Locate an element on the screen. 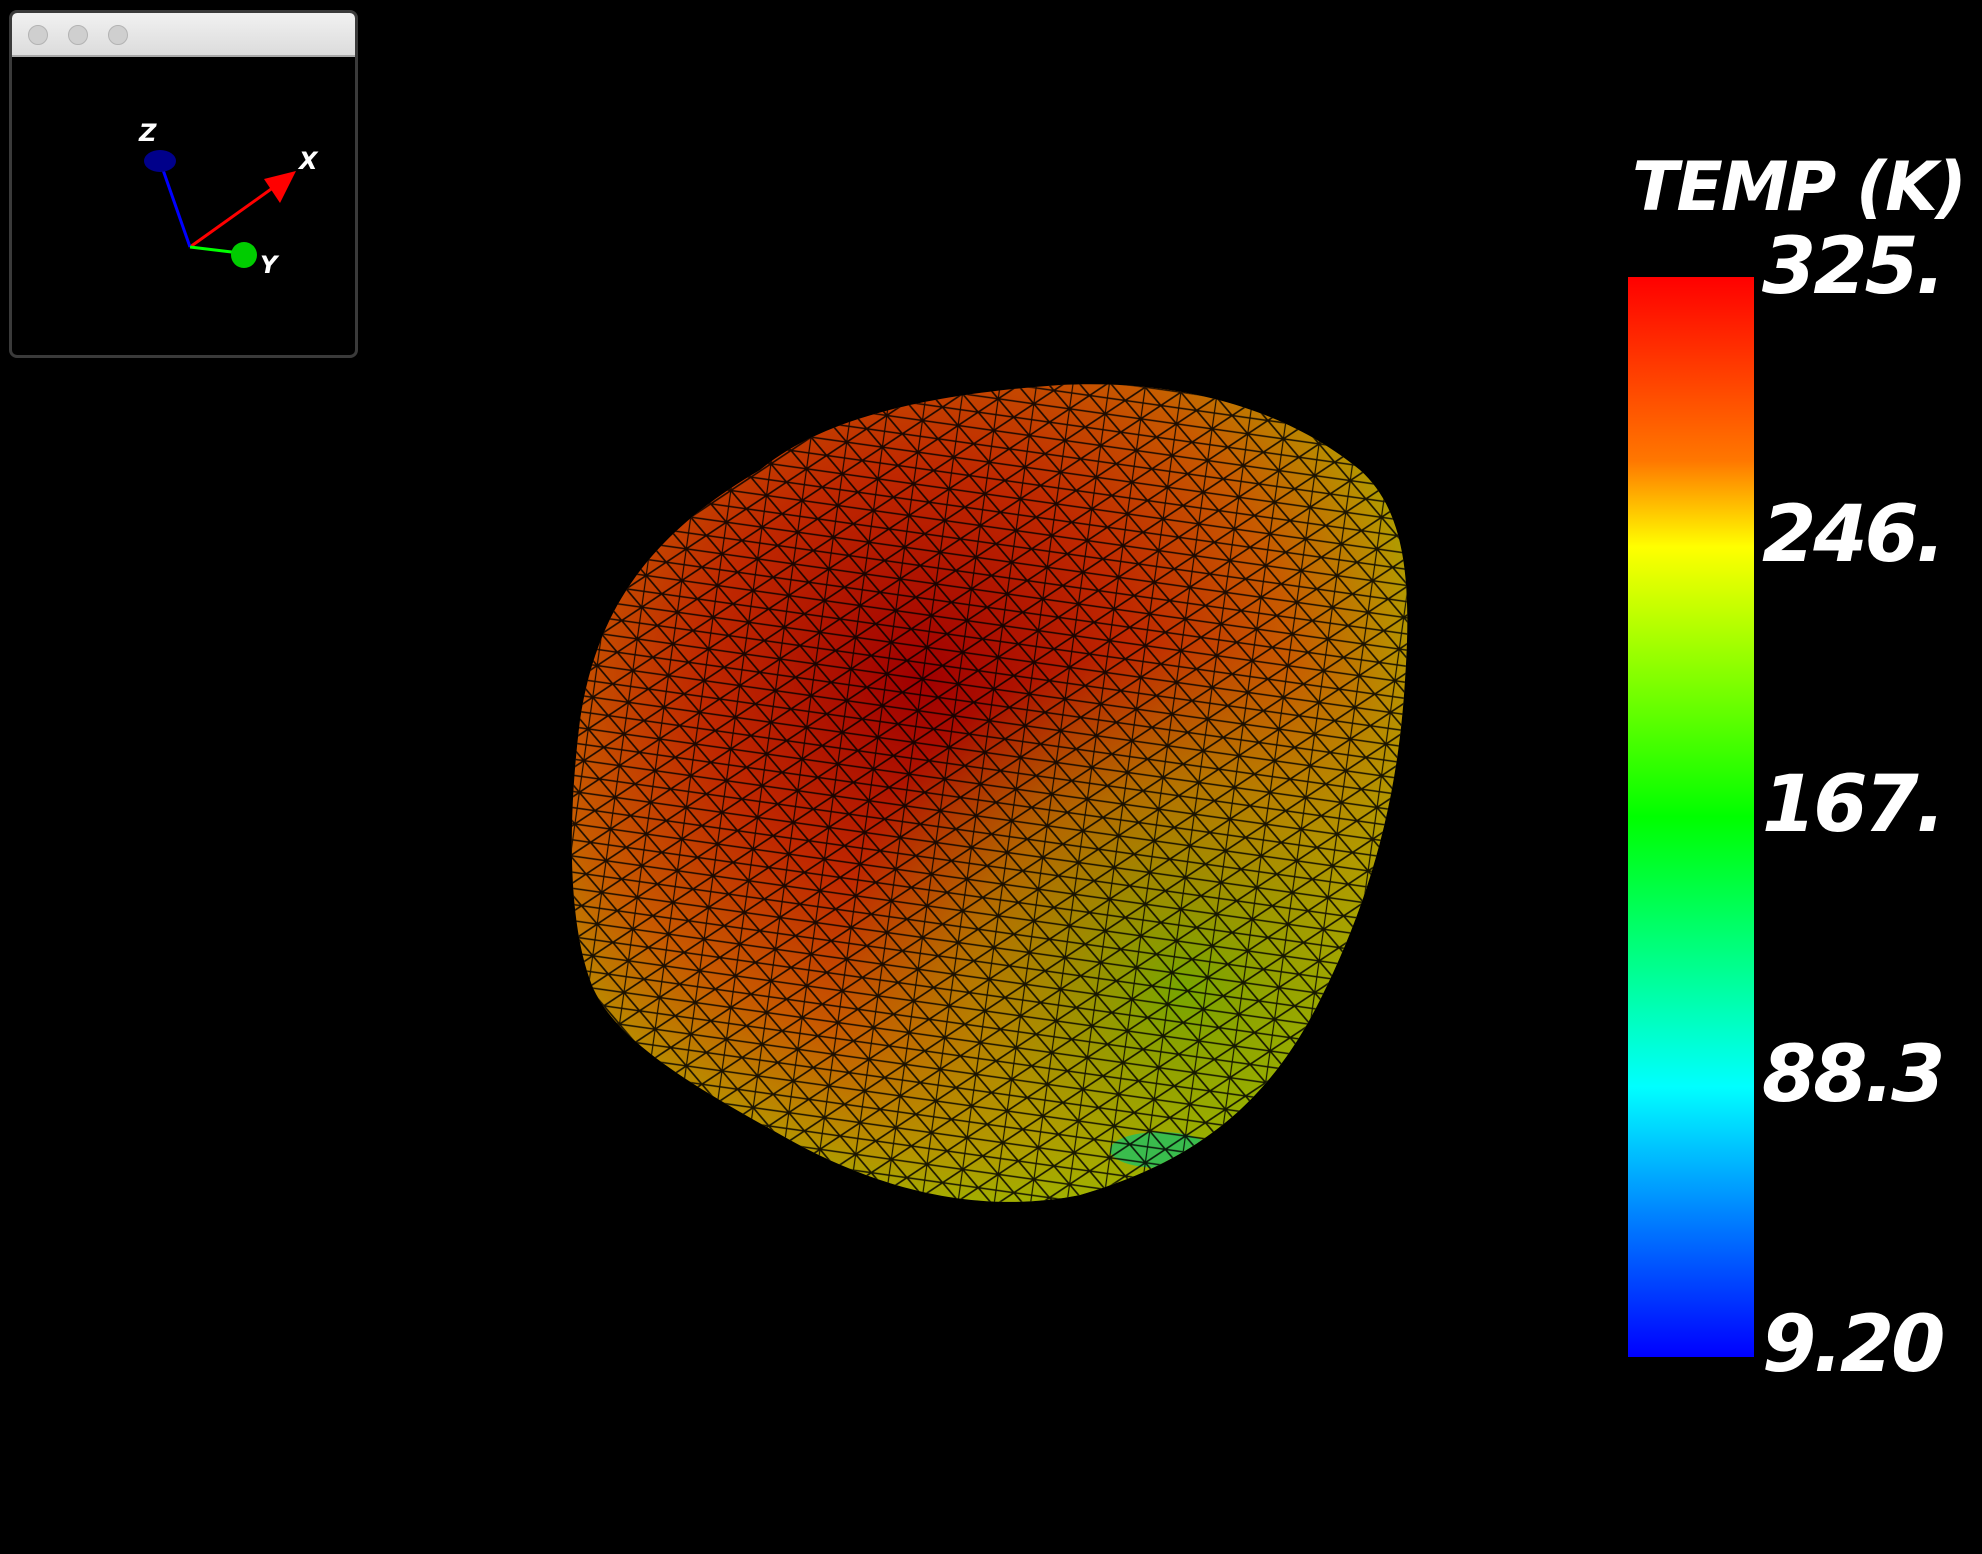  colorbar-label-min: 9.20 is located at coordinates (1853, 1345).